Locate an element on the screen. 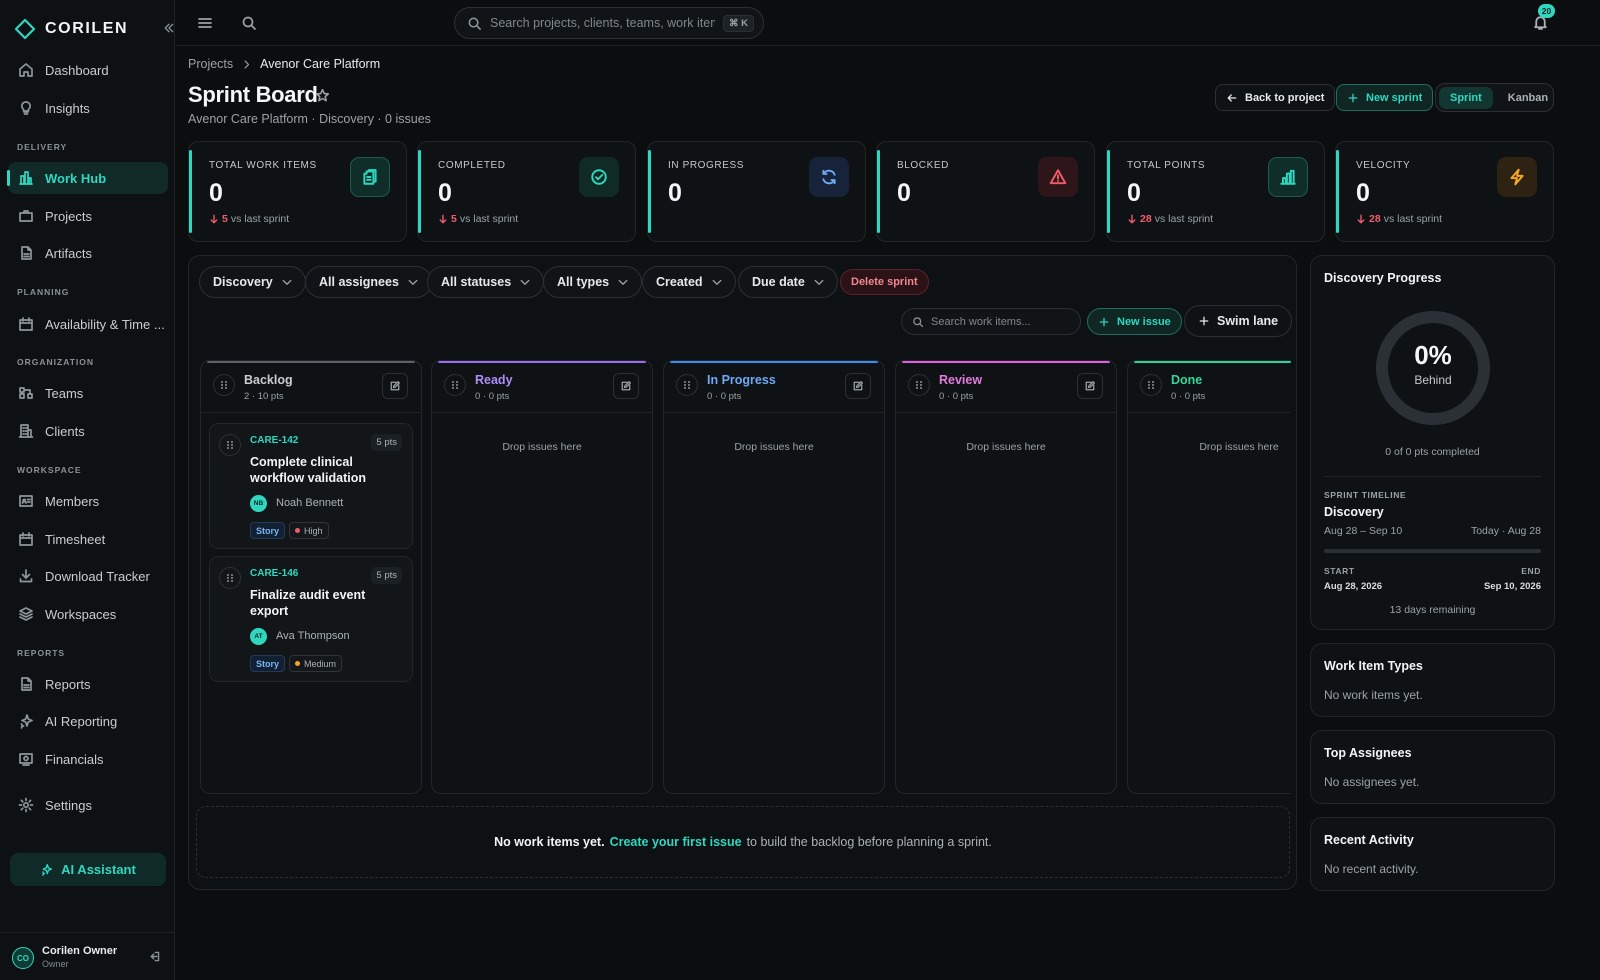 Image resolution: width=1600 pixels, height=980 pixels. filter-statuses: All statuses is located at coordinates (486, 282).